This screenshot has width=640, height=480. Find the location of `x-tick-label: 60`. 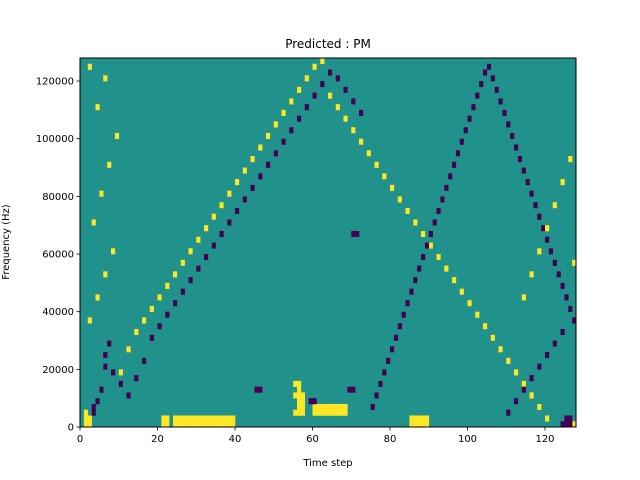

x-tick-label: 60 is located at coordinates (312, 439).